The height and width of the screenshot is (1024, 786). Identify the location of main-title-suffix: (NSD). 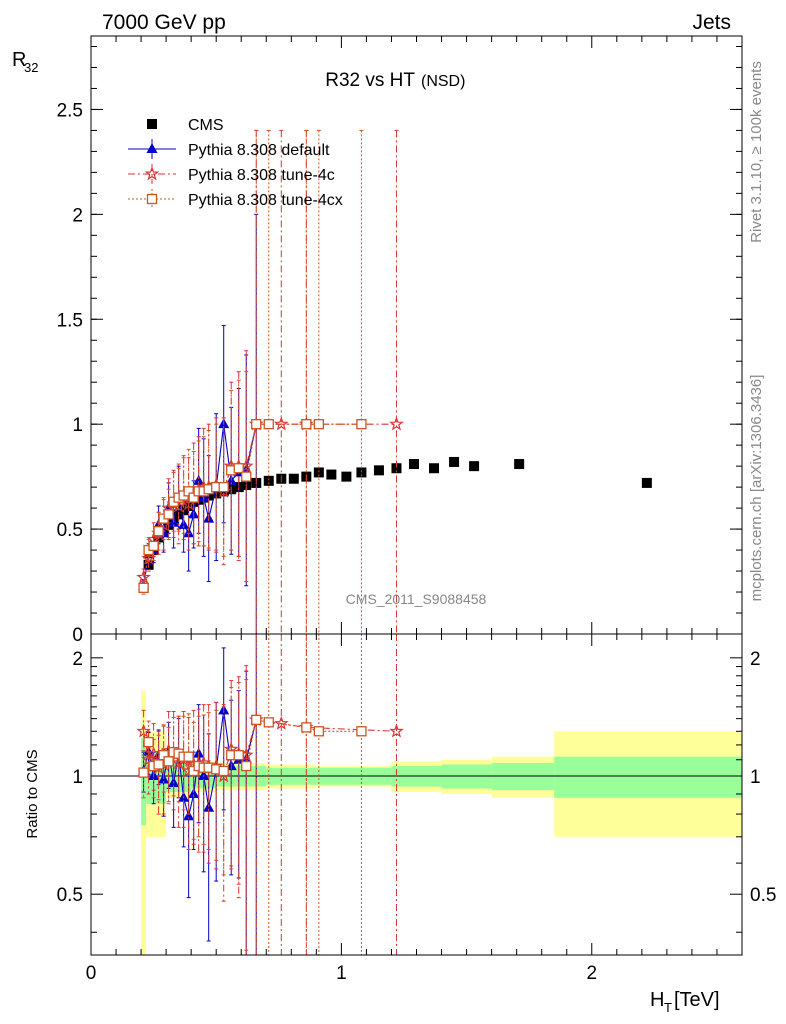
(443, 81).